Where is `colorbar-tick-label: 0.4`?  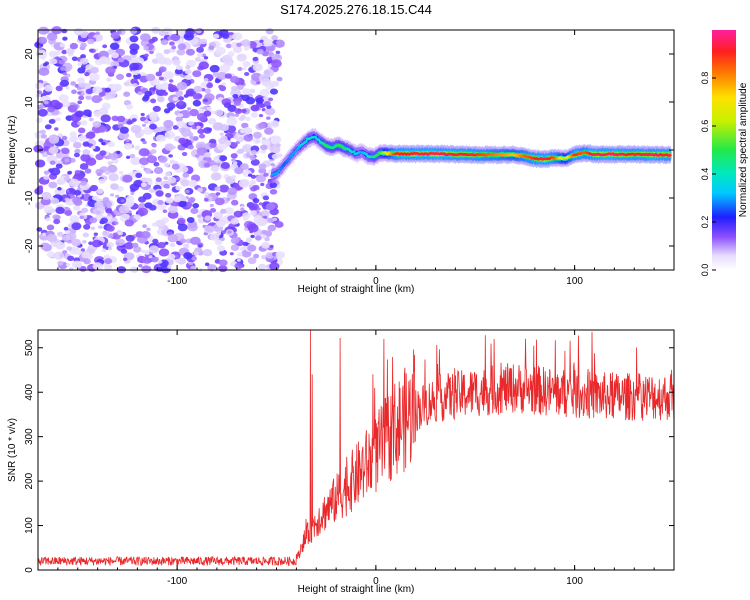 colorbar-tick-label: 0.4 is located at coordinates (705, 174).